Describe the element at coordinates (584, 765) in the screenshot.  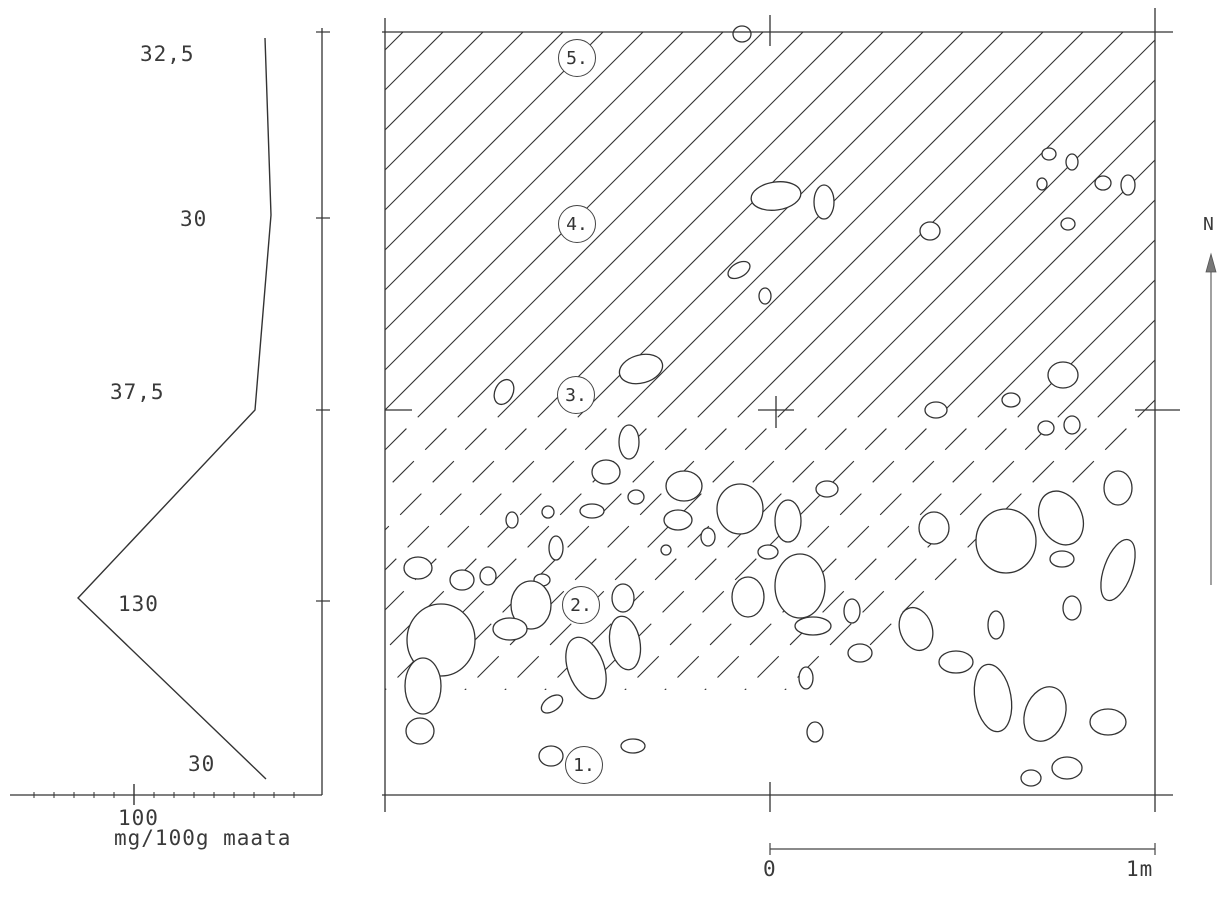
I see `sample-marker-1: 1.` at that location.